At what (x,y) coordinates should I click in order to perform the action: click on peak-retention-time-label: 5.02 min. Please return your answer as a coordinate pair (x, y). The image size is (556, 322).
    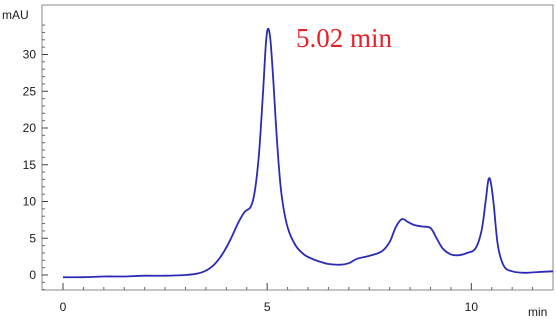
    Looking at the image, I should click on (344, 38).